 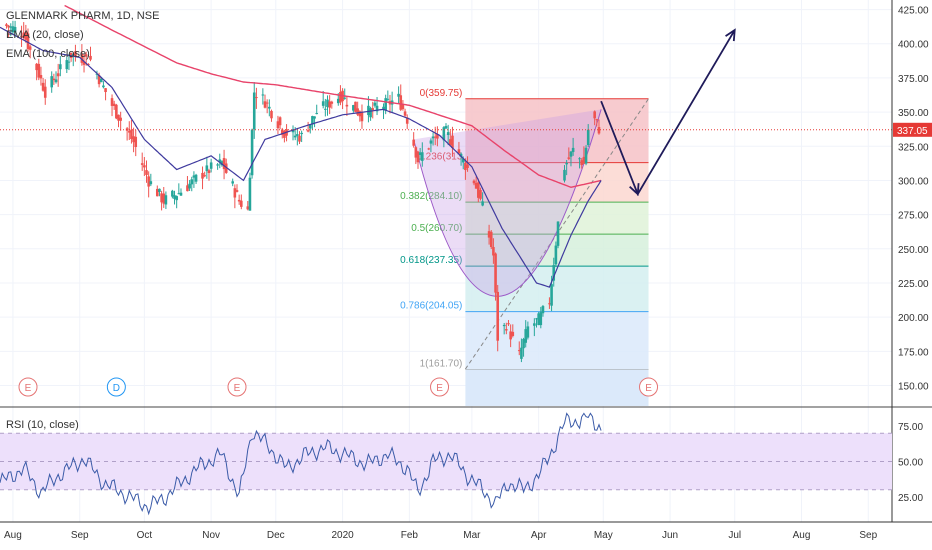 I want to click on fib-level-label: 0.236(313, so click(x=439, y=157).